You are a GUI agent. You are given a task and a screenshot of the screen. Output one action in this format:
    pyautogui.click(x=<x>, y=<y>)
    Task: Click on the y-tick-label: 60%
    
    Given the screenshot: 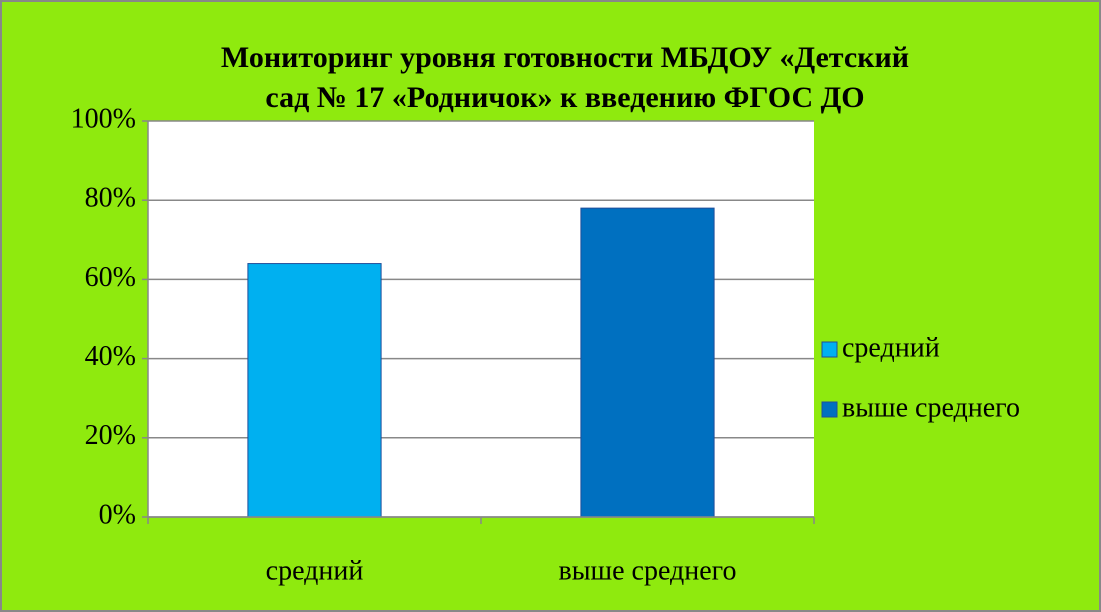 What is the action you would take?
    pyautogui.click(x=110, y=277)
    